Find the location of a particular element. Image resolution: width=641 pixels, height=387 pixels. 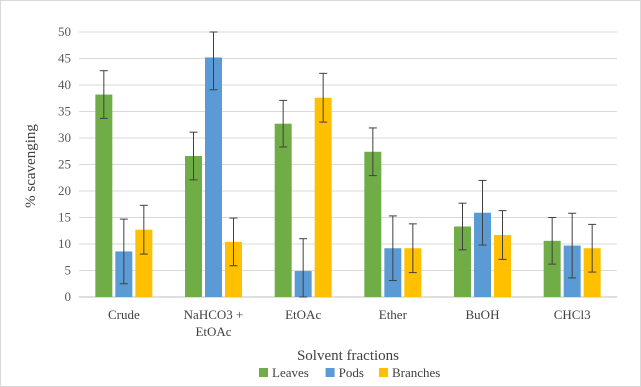

y-tick-label: 25 is located at coordinates (64, 164).